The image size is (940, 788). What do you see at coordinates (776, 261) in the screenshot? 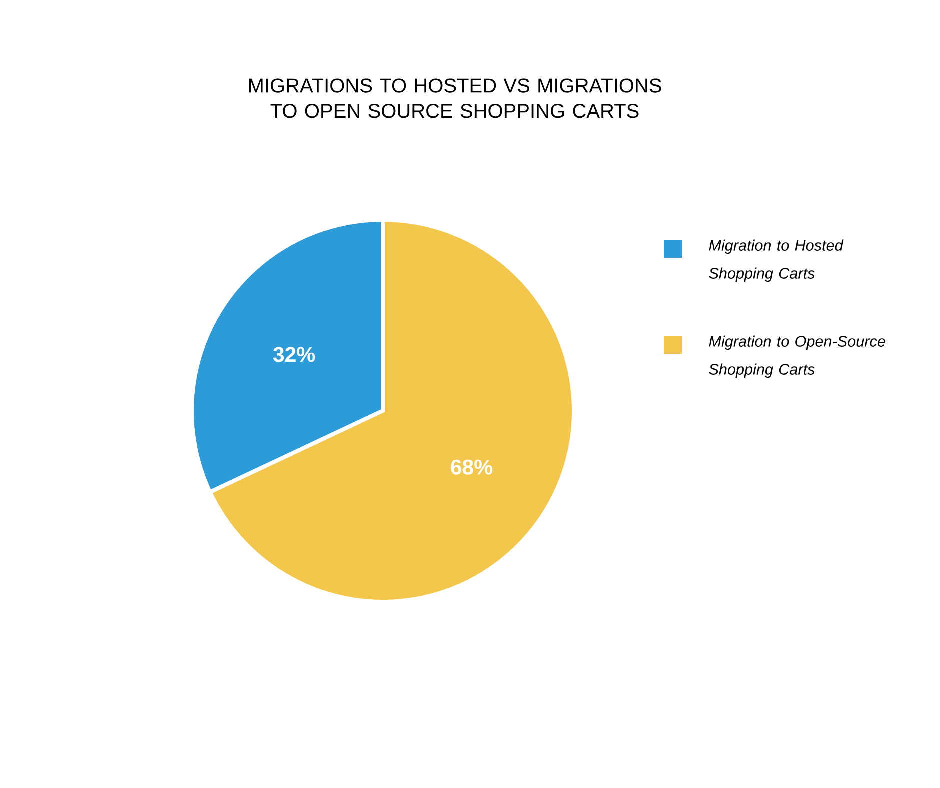
I see `legend-label: Migration to Hosted Shopping Carts` at bounding box center [776, 261].